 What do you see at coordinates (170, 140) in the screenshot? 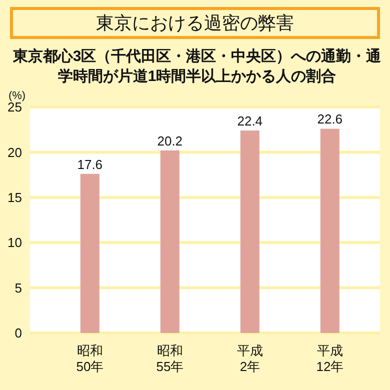
I see `data-label: 20.2` at bounding box center [170, 140].